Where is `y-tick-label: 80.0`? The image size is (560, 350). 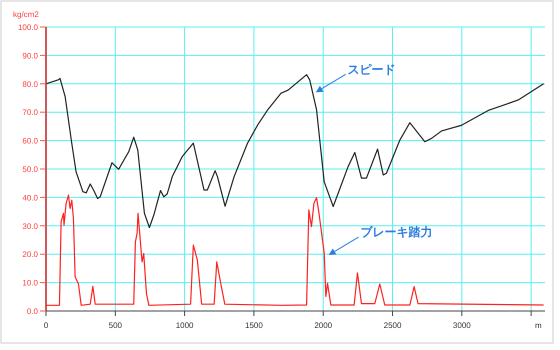 y-tick-label: 80.0 is located at coordinates (30, 84).